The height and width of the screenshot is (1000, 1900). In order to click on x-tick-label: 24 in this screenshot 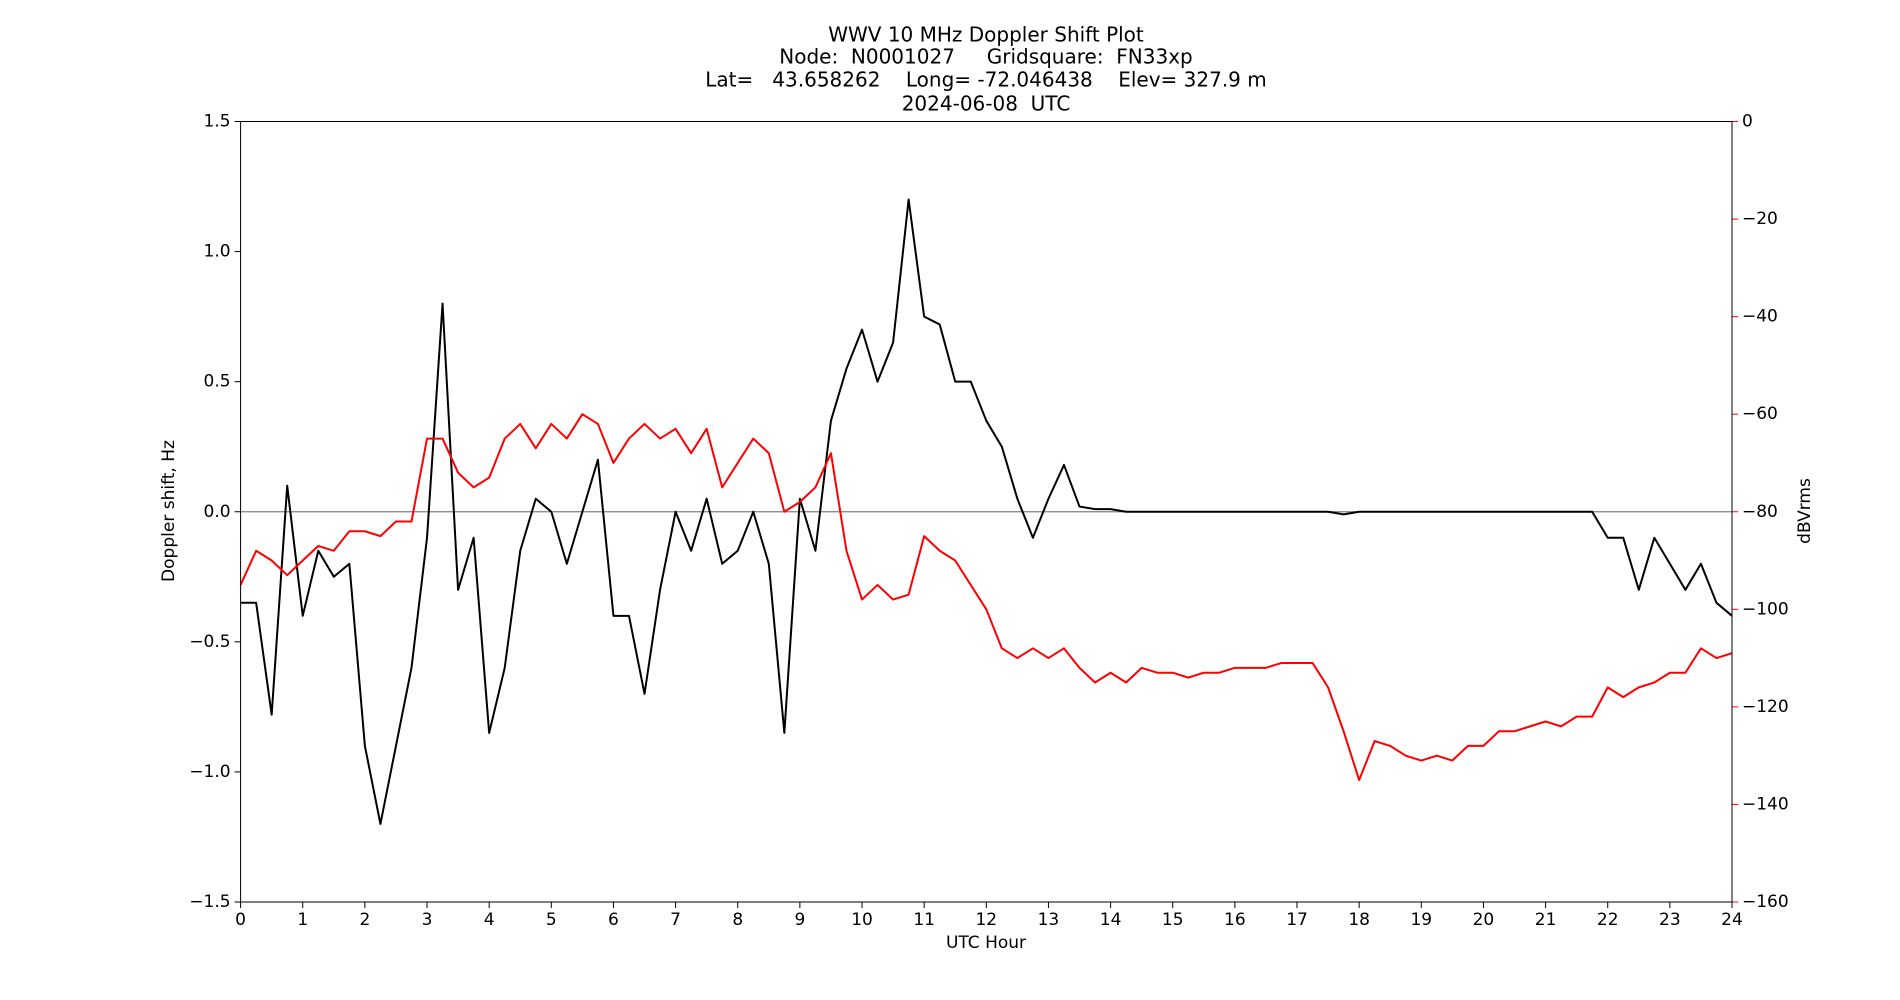, I will do `click(1732, 920)`.